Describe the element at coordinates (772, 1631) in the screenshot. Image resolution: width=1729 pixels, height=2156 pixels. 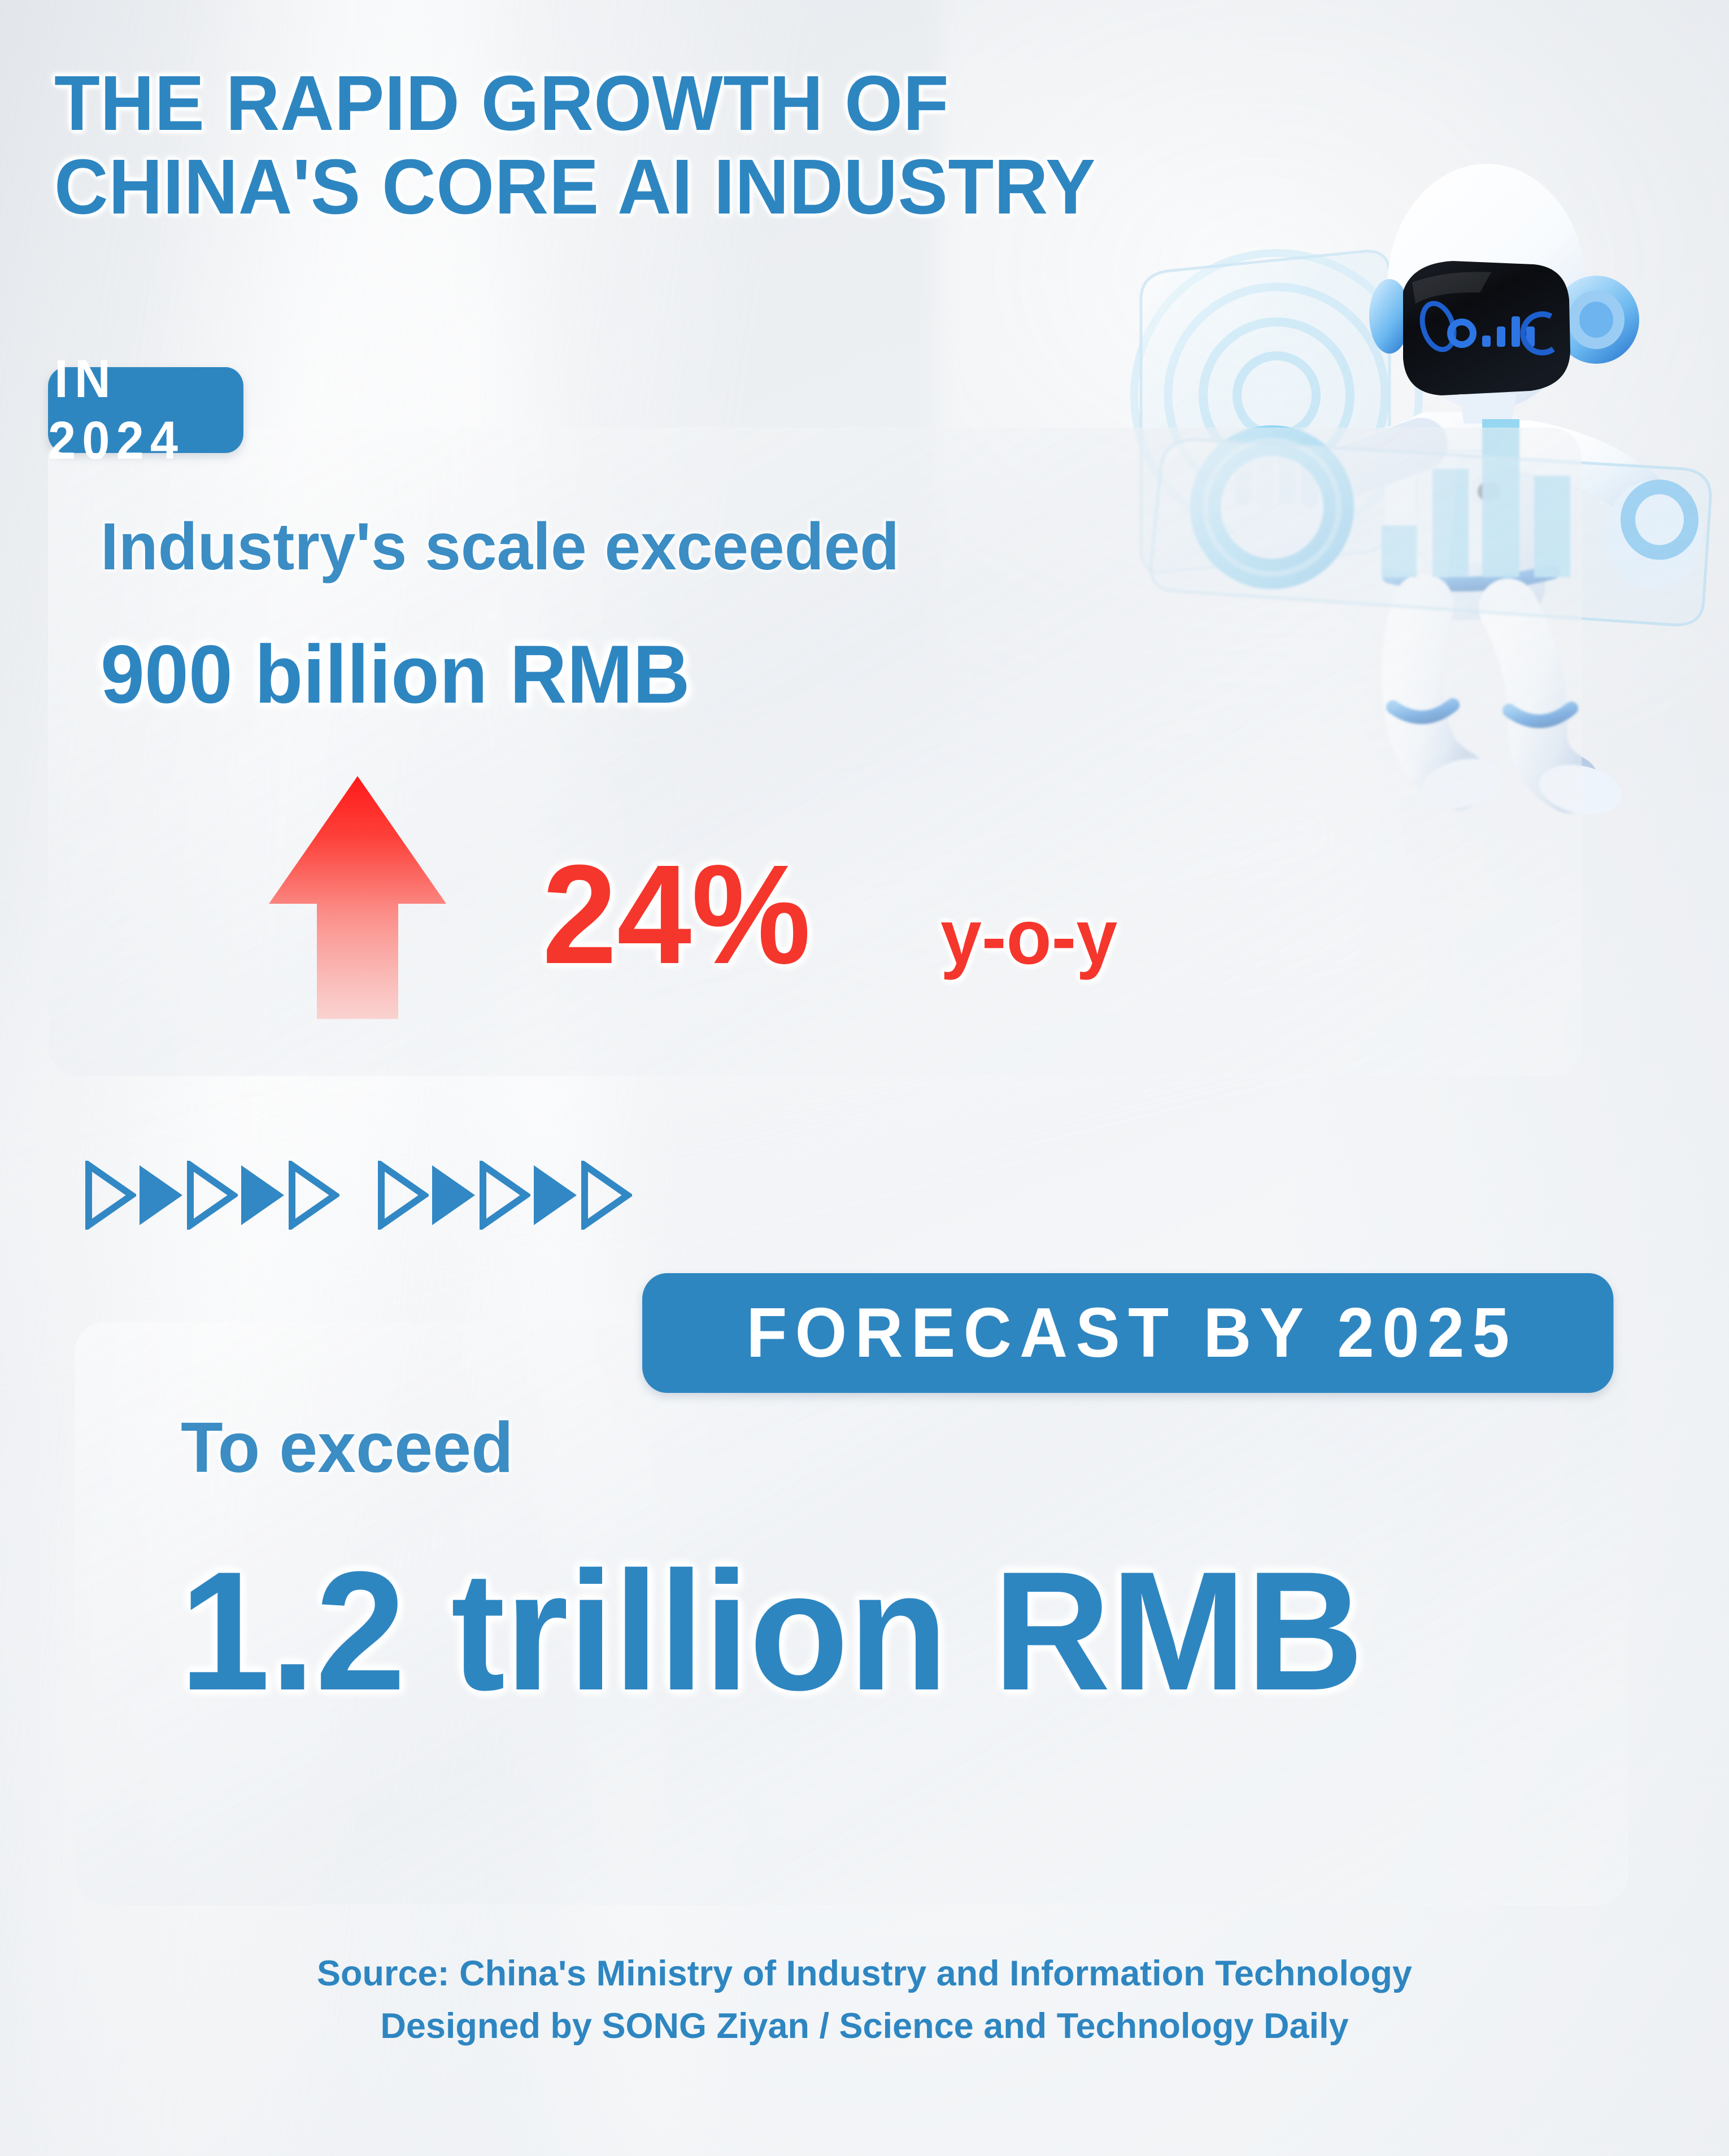
I see `value-2025: 1.2 trillion RMB` at that location.